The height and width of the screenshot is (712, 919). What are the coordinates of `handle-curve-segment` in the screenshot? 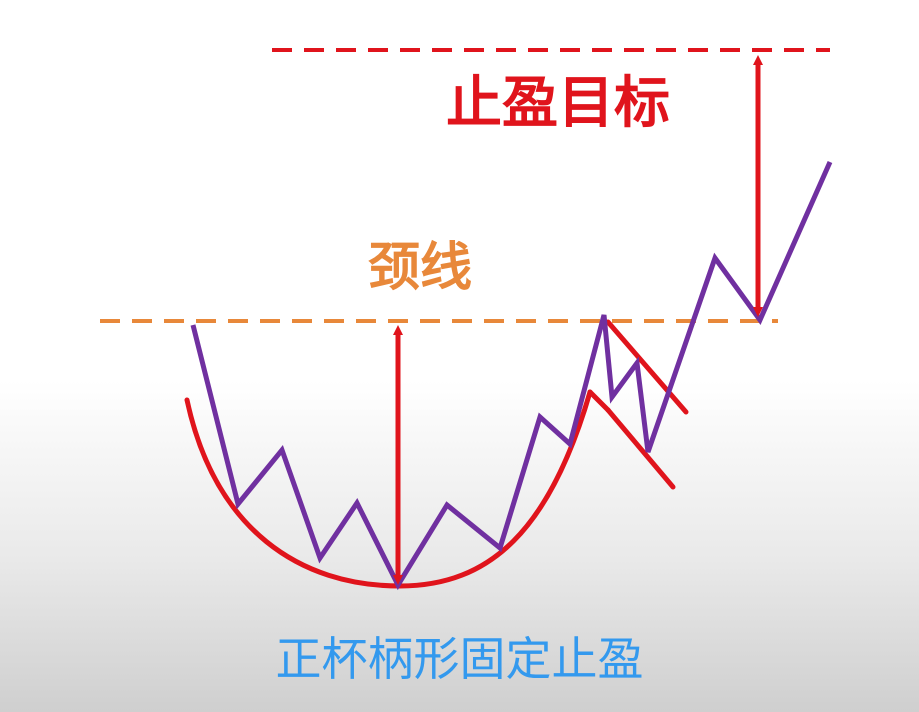 It's located at (599, 401).